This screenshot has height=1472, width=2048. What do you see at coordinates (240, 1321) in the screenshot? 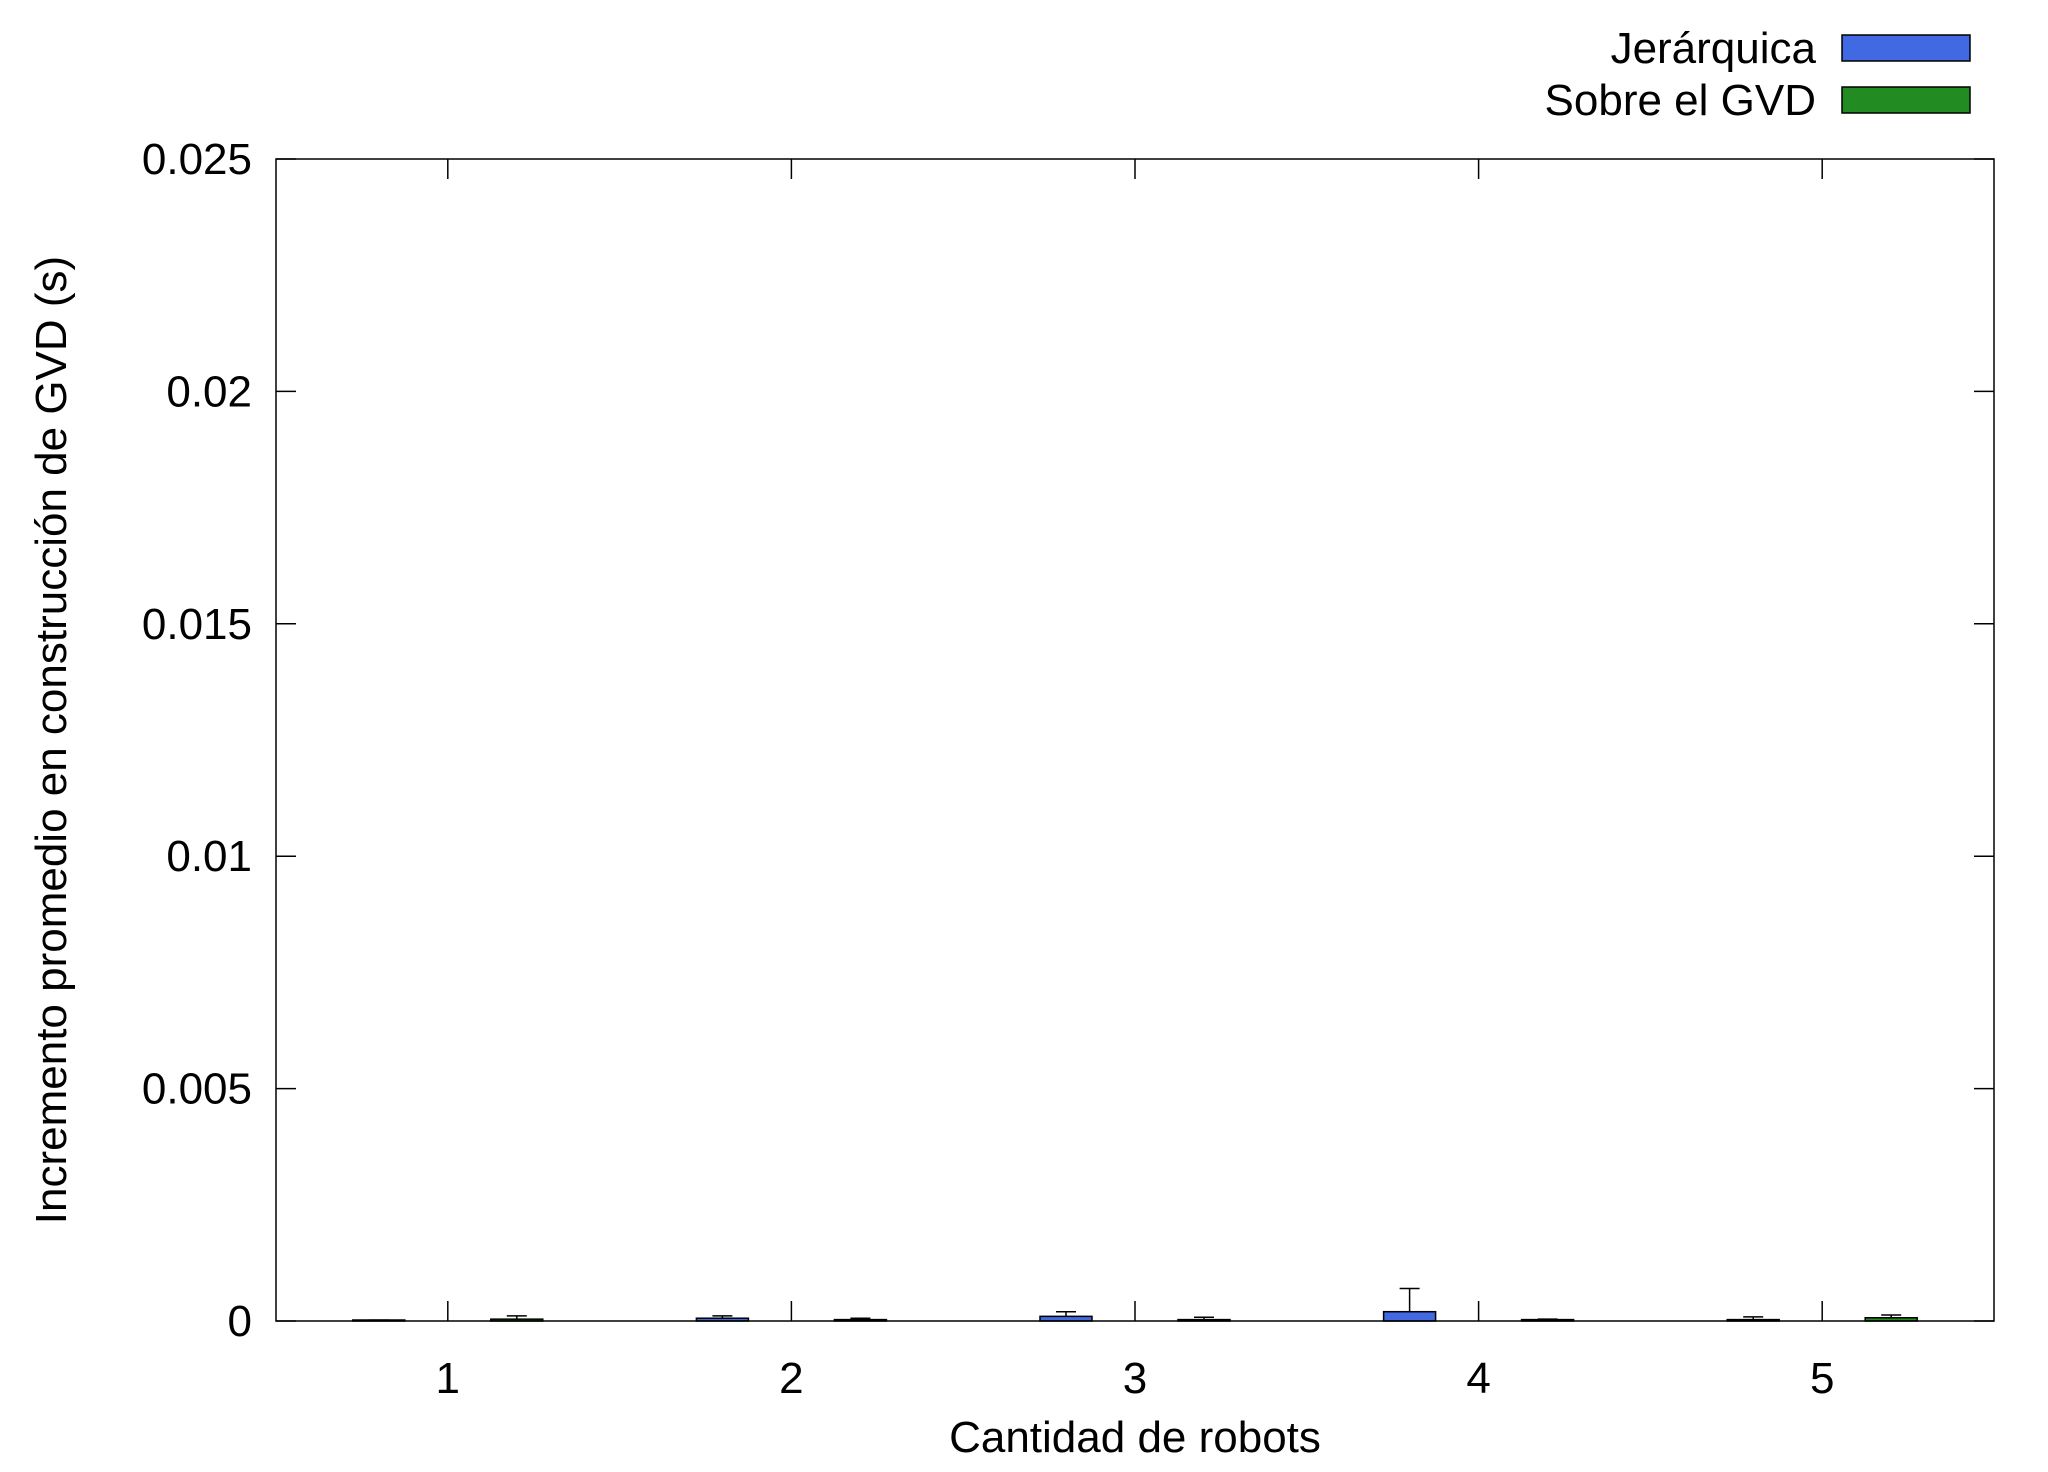
I see `y-tick-label: 0` at bounding box center [240, 1321].